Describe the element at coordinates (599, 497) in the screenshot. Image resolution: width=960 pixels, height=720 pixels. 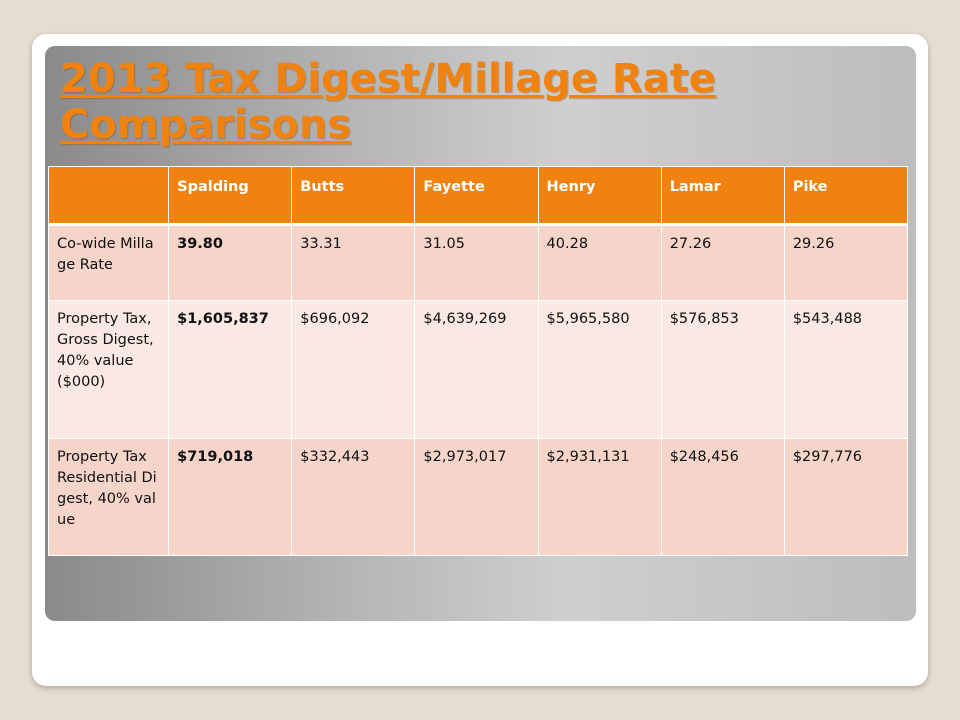
I see `table-cell: $2,931,131` at that location.